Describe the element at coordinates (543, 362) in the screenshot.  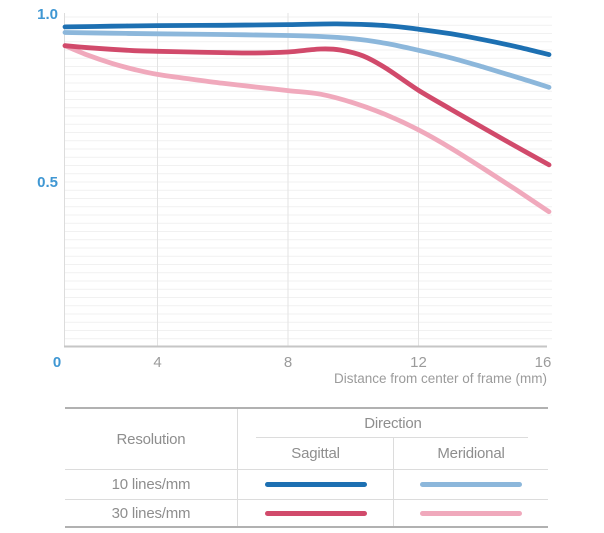
I see `x-tick-label: 16` at that location.